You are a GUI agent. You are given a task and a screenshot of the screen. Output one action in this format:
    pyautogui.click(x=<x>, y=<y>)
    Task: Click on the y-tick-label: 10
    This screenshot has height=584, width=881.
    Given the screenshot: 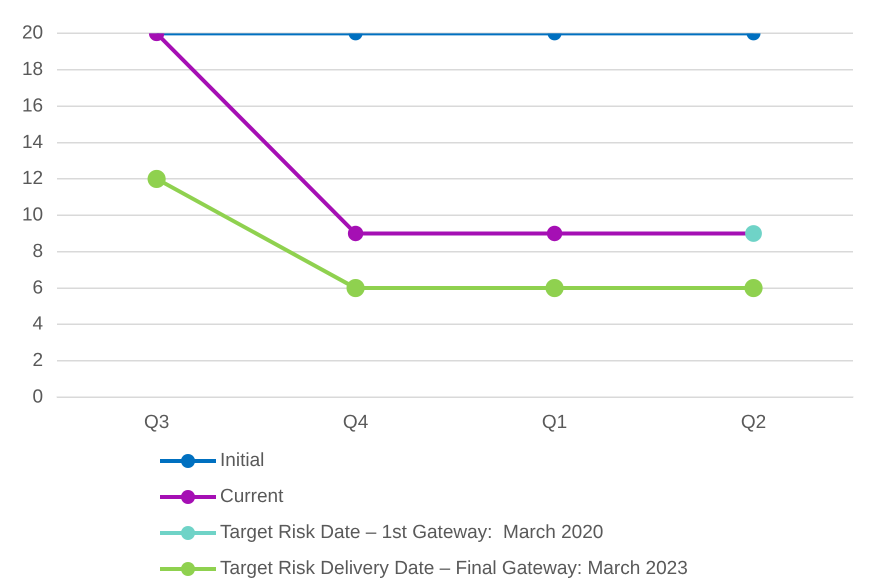 What is the action you would take?
    pyautogui.click(x=33, y=215)
    